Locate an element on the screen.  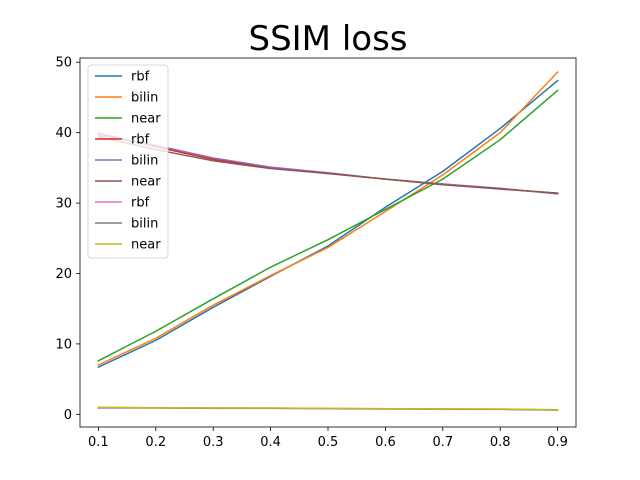
y-tick-label: 0 is located at coordinates (68, 415).